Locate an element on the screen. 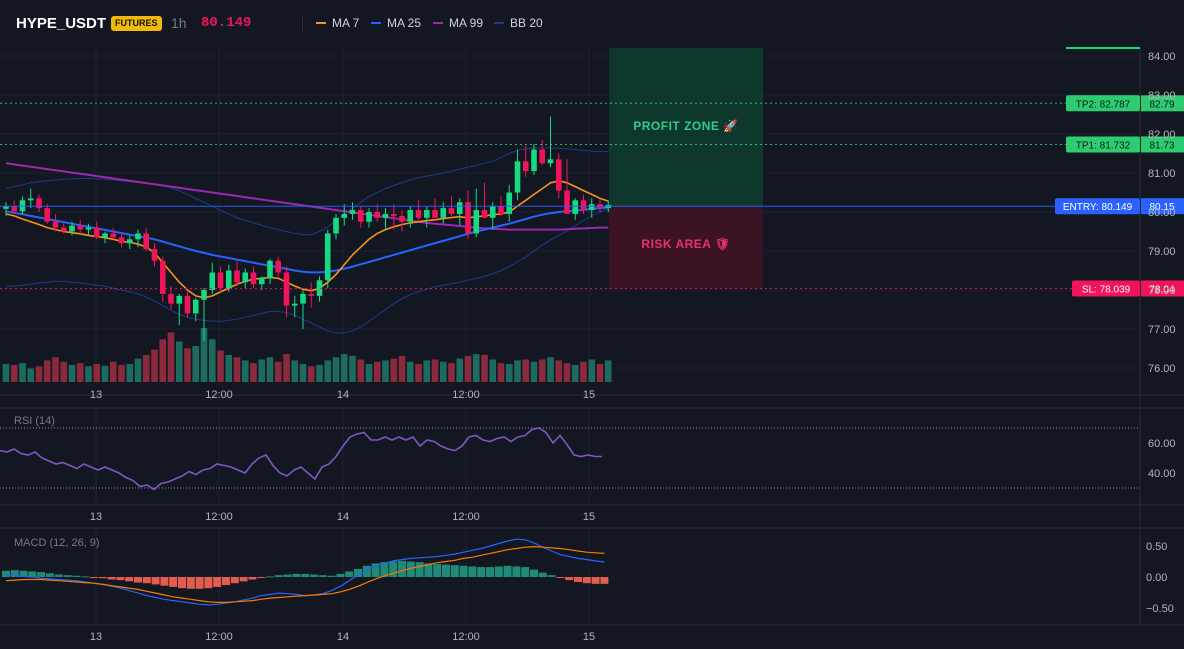 The image size is (1184, 649). legend-ma99: MA 99 is located at coordinates (458, 23).